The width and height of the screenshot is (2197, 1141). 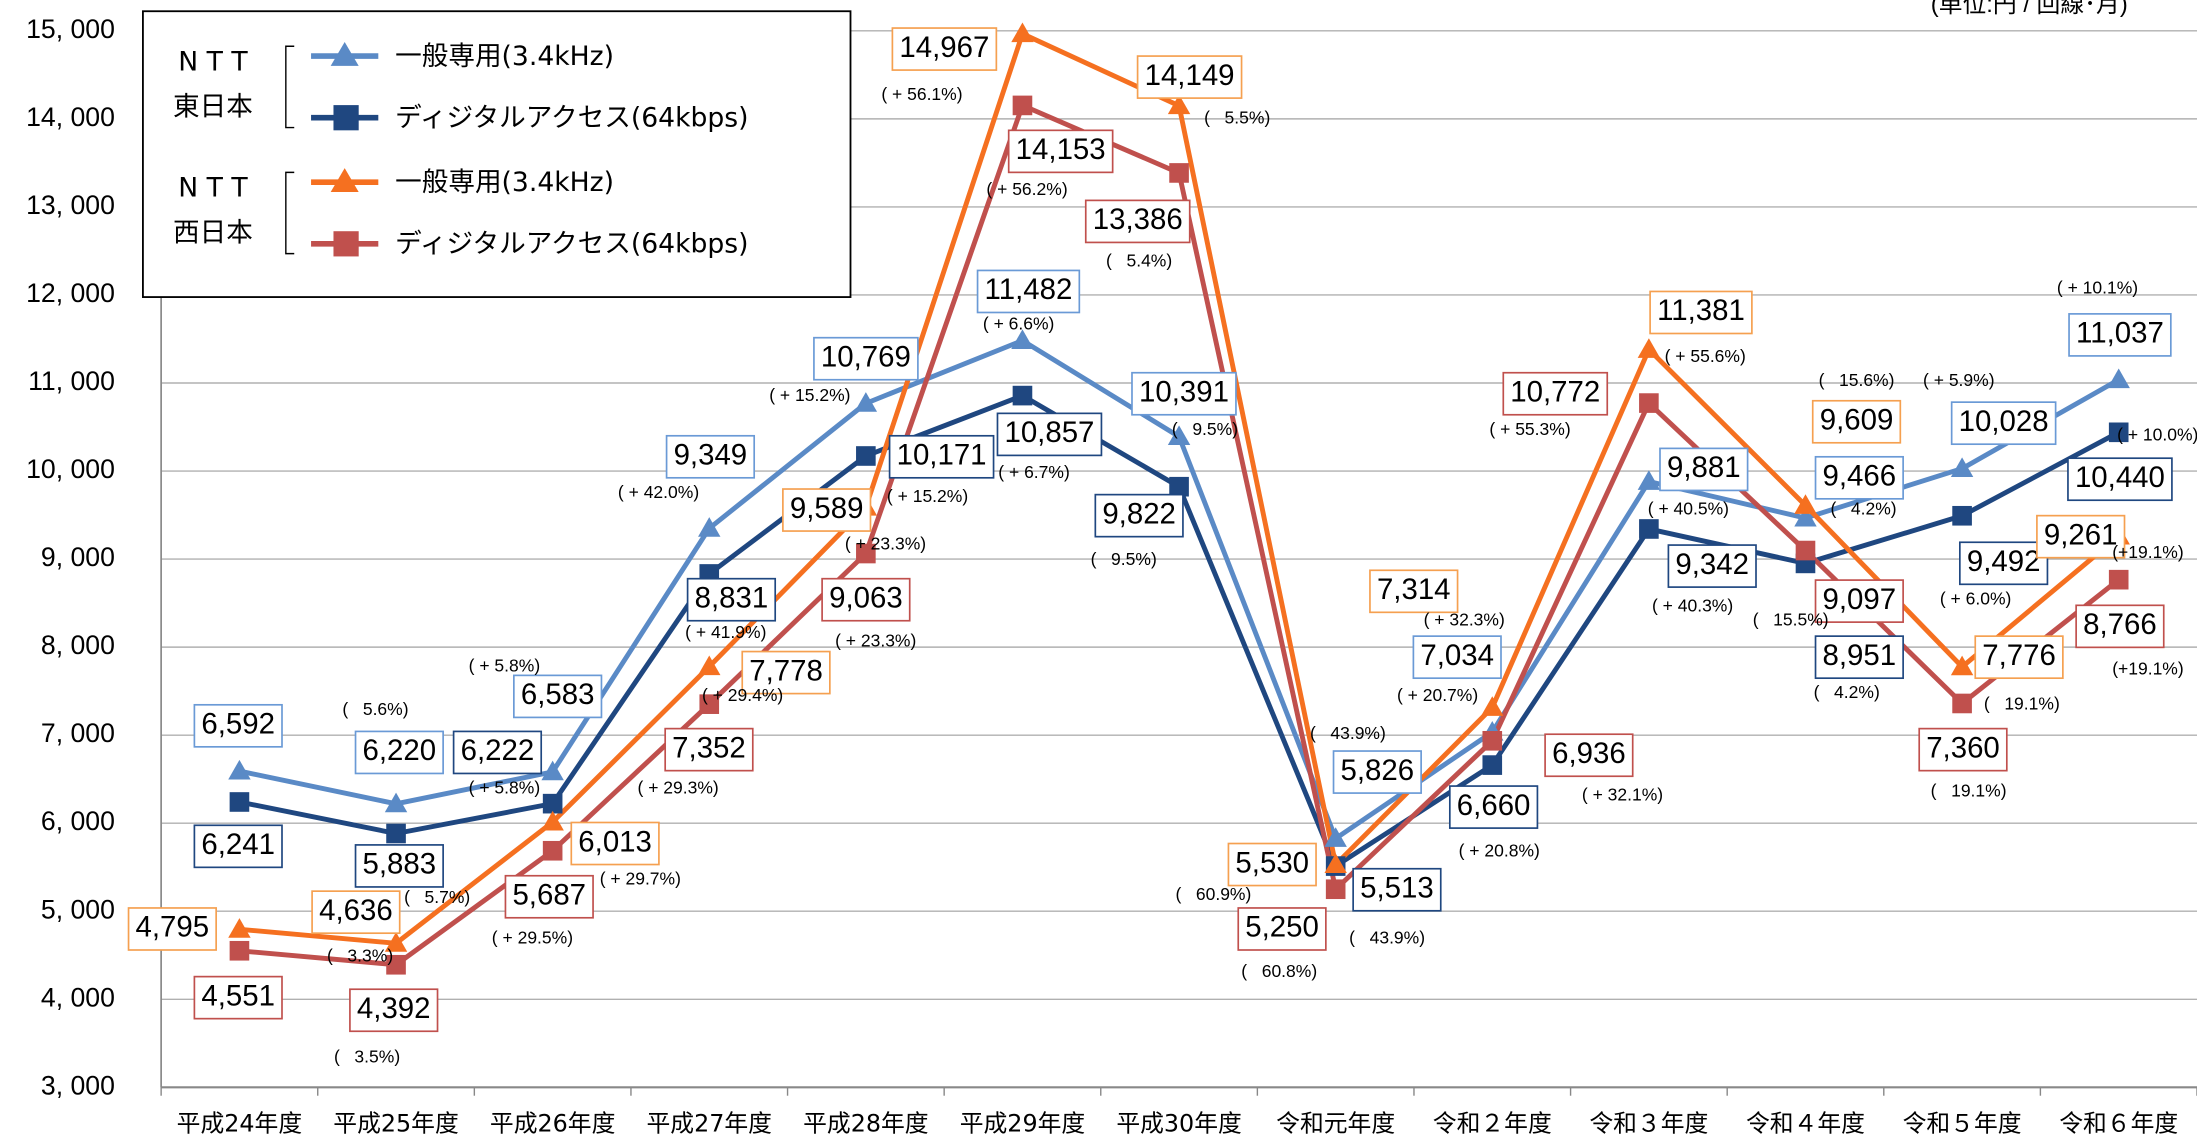 I want to click on value-label: 6,013, so click(x=615, y=841).